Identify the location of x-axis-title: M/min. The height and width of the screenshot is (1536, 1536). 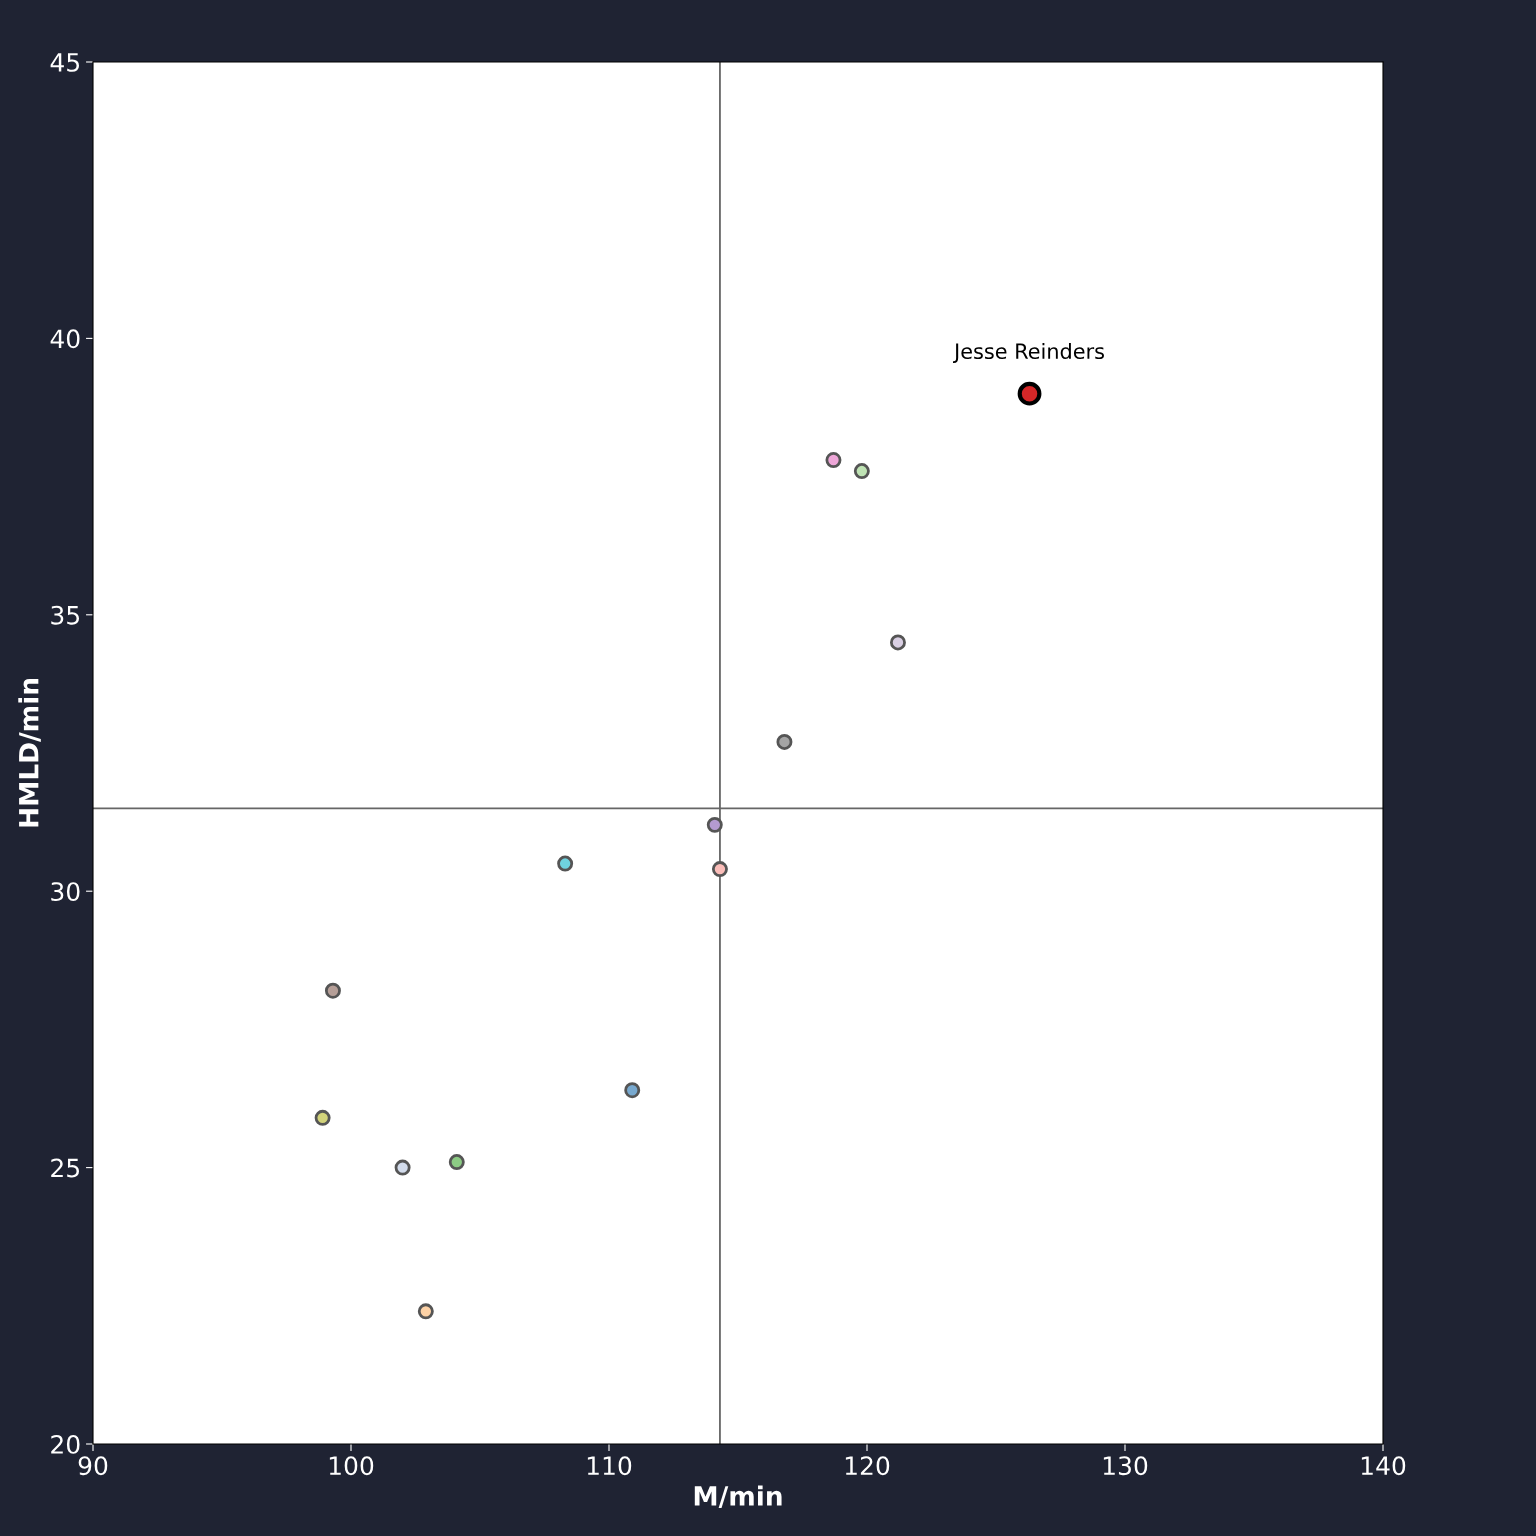
(738, 1497).